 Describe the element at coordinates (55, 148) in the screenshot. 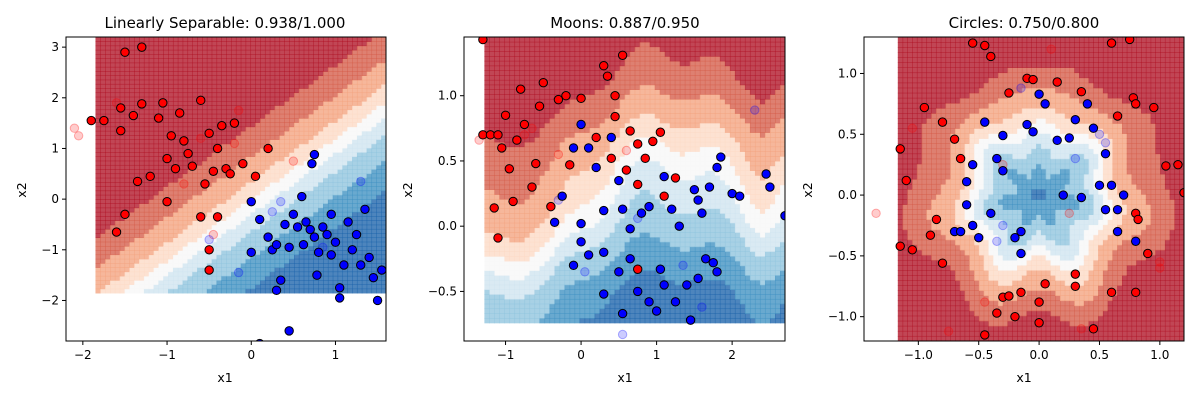

I see `y-tick-label: 1` at that location.